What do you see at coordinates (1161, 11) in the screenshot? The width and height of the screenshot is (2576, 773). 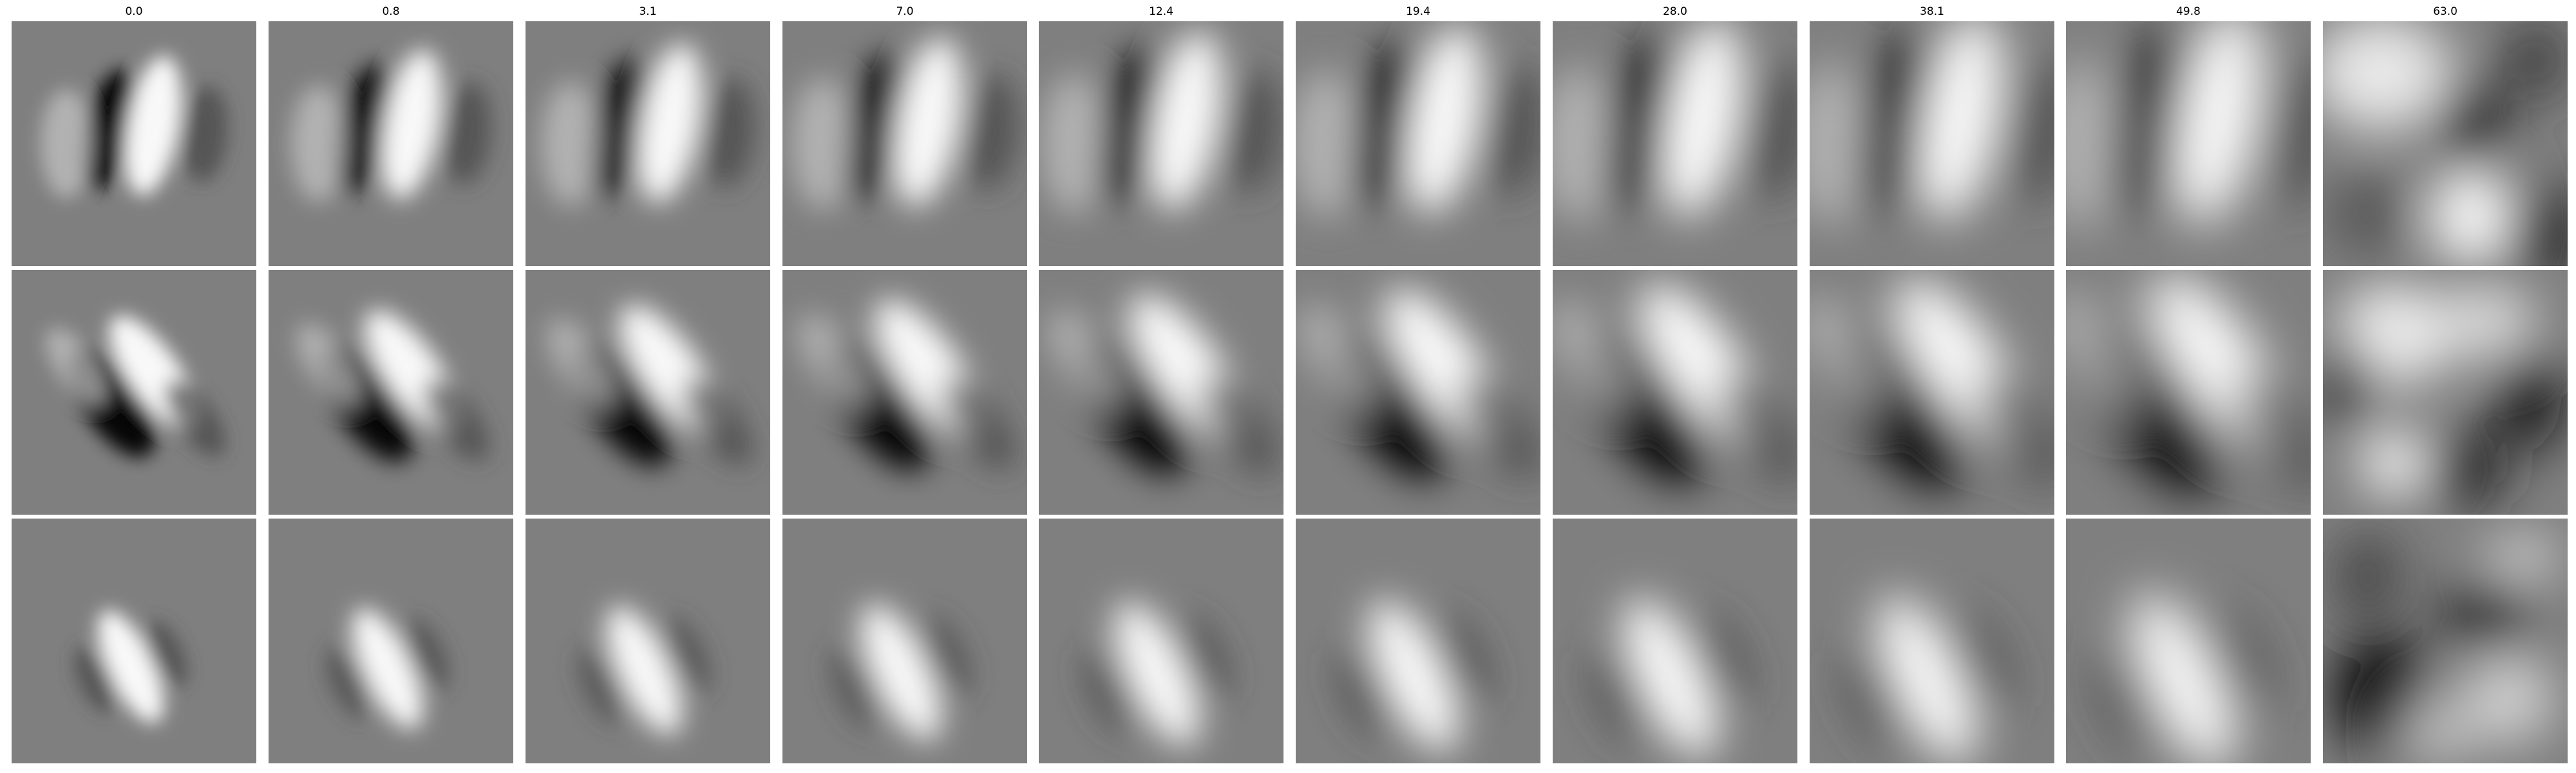 I see `column-title: 12.4` at bounding box center [1161, 11].